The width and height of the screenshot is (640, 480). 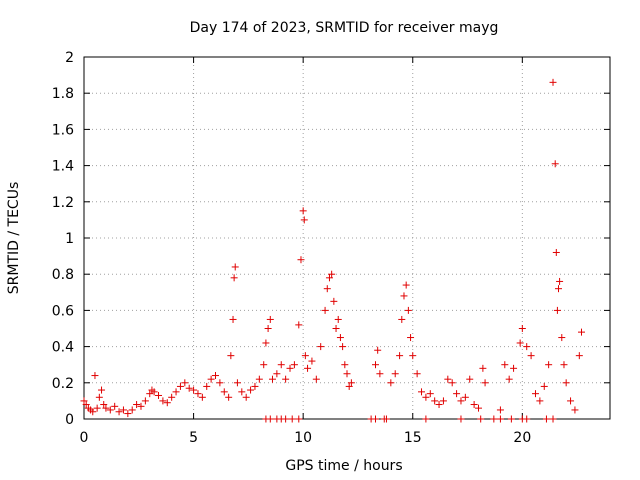 What do you see at coordinates (14, 238) in the screenshot?
I see `y-axis-title: SRMTID / TECUs` at bounding box center [14, 238].